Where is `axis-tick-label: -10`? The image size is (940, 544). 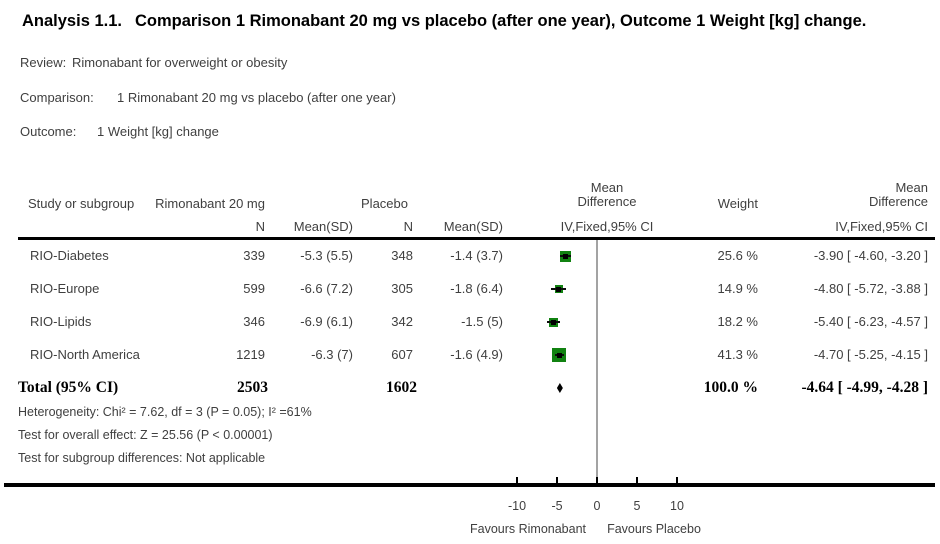 axis-tick-label: -10 is located at coordinates (517, 506).